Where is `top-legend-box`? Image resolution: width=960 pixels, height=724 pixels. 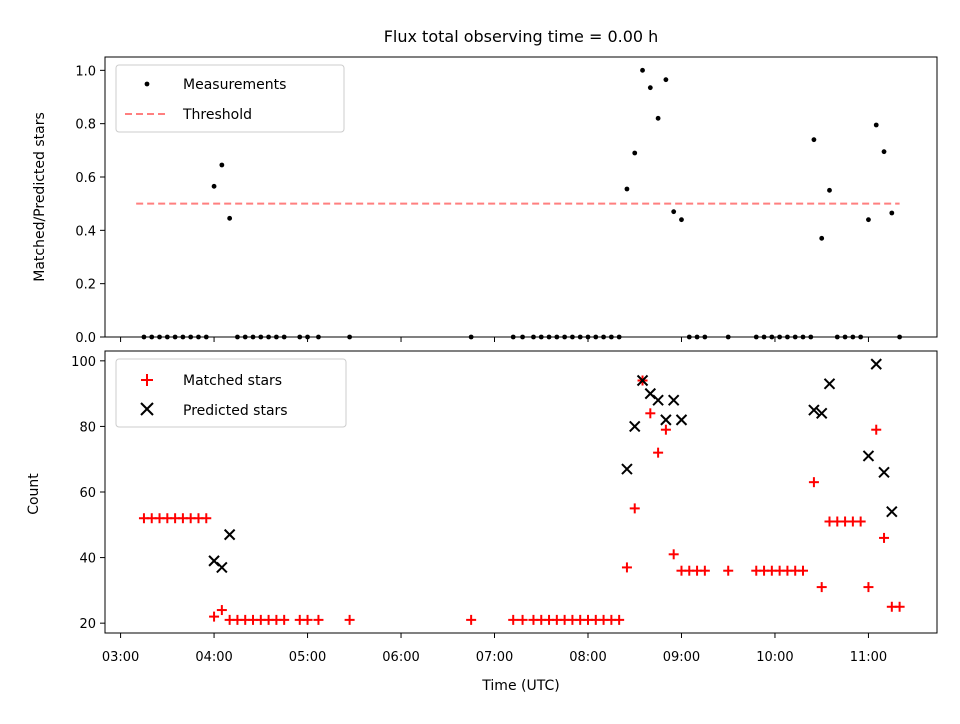
top-legend-box is located at coordinates (230, 98).